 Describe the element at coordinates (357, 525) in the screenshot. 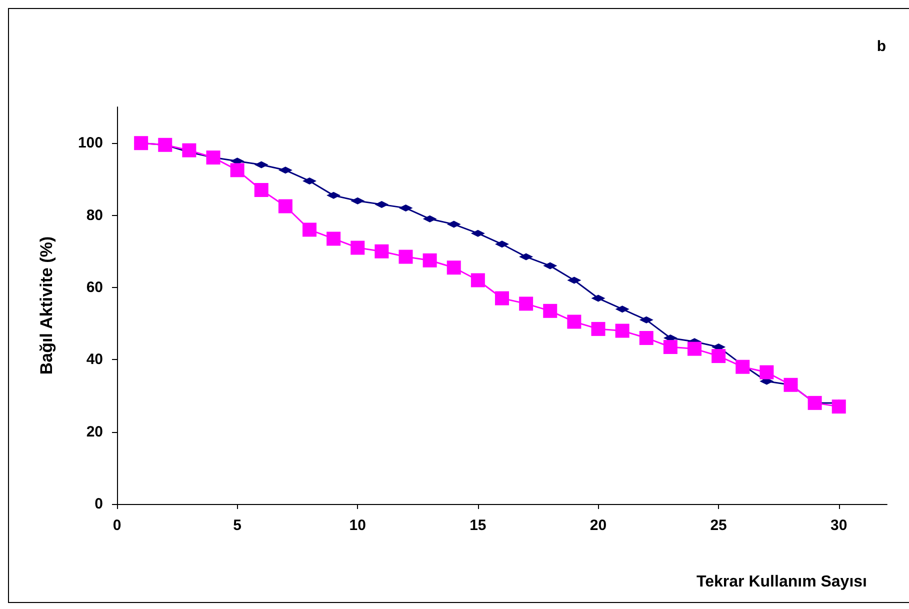

I see `x-tick-label: 10` at that location.